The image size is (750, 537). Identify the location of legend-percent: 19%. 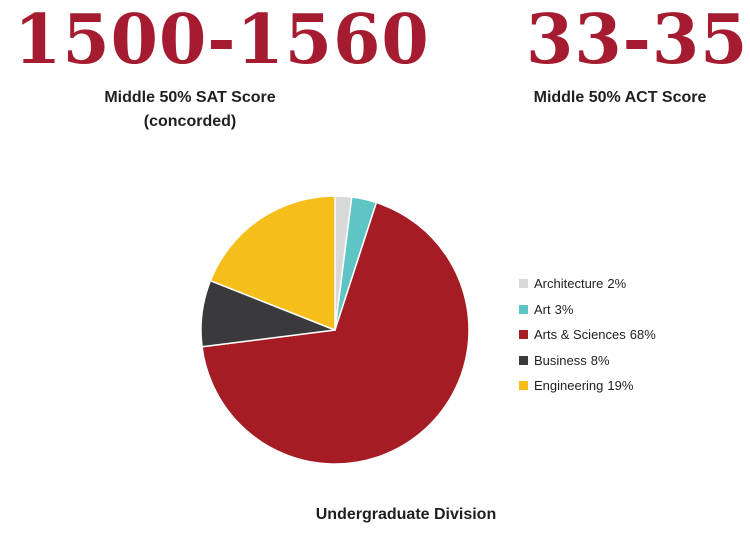
(620, 386).